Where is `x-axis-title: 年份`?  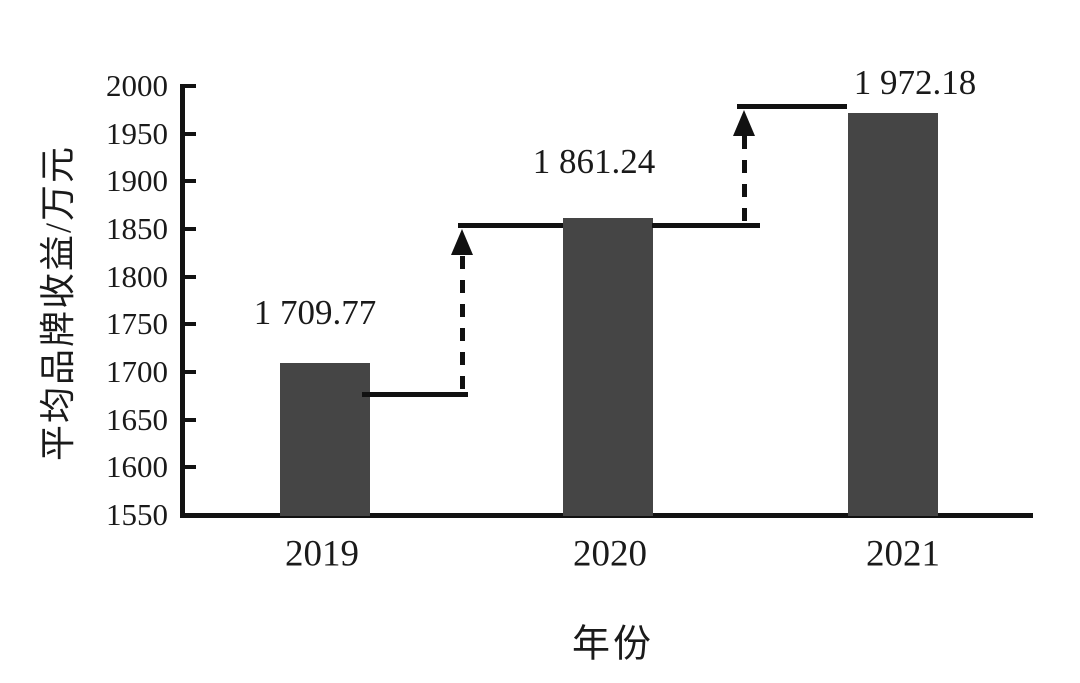 x-axis-title: 年份 is located at coordinates (613, 644).